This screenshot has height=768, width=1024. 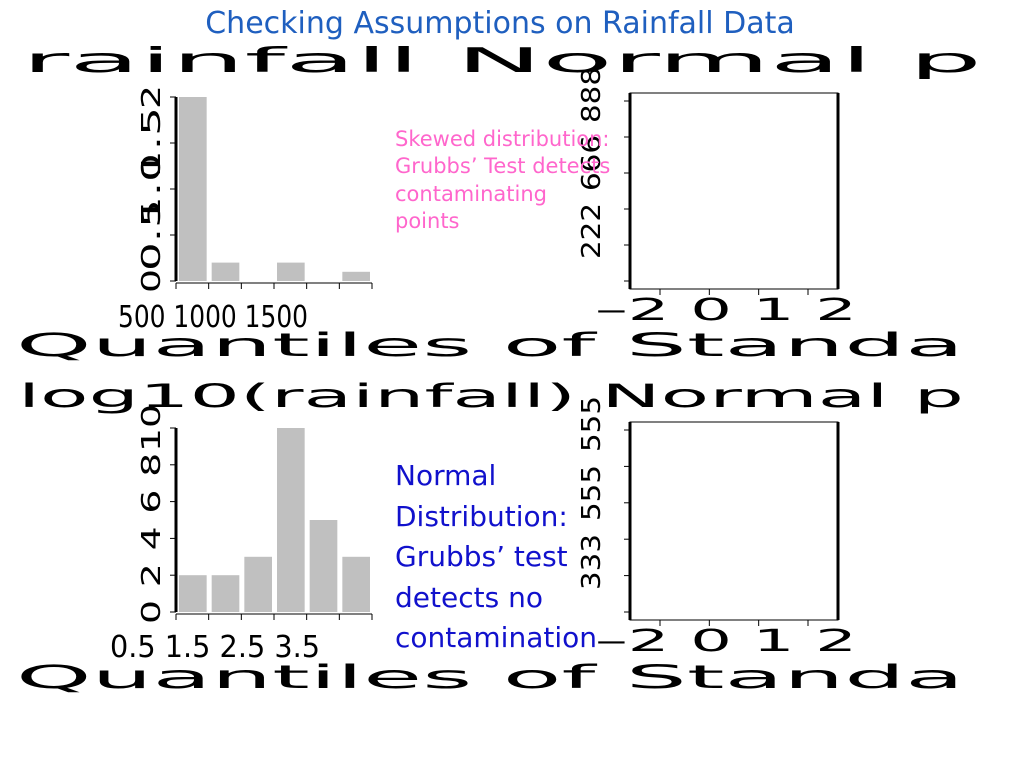 What do you see at coordinates (152, 235) in the screenshot?
I see `y-tick-label-0-1: 0.5` at bounding box center [152, 235].